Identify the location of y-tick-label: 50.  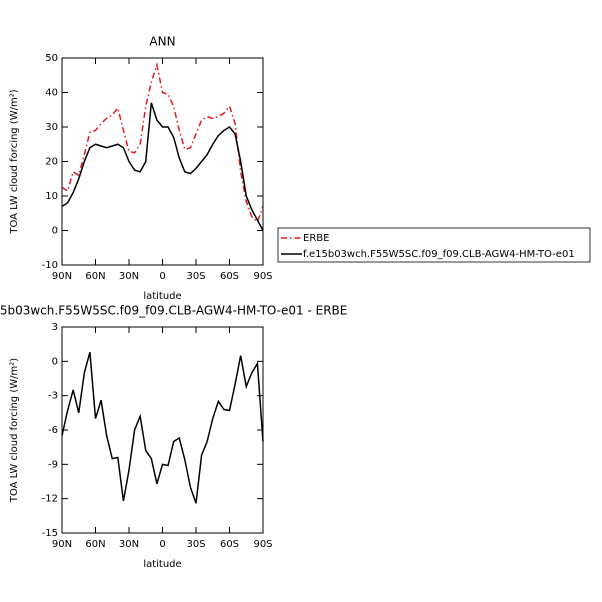
(51, 58).